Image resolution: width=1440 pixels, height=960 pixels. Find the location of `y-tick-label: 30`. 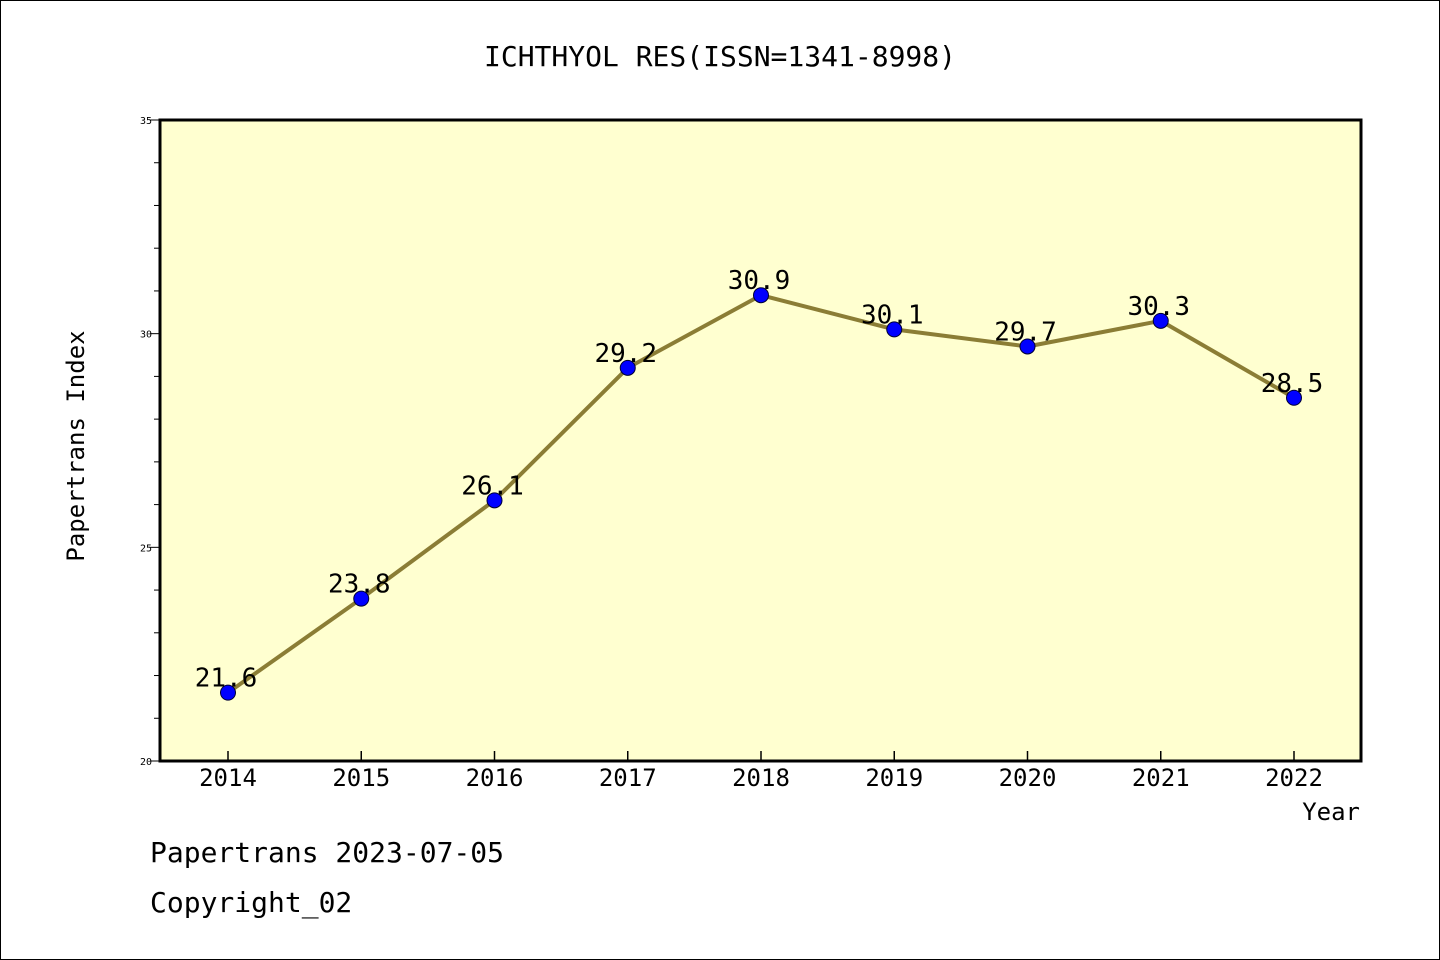

y-tick-label: 30 is located at coordinates (146, 335).